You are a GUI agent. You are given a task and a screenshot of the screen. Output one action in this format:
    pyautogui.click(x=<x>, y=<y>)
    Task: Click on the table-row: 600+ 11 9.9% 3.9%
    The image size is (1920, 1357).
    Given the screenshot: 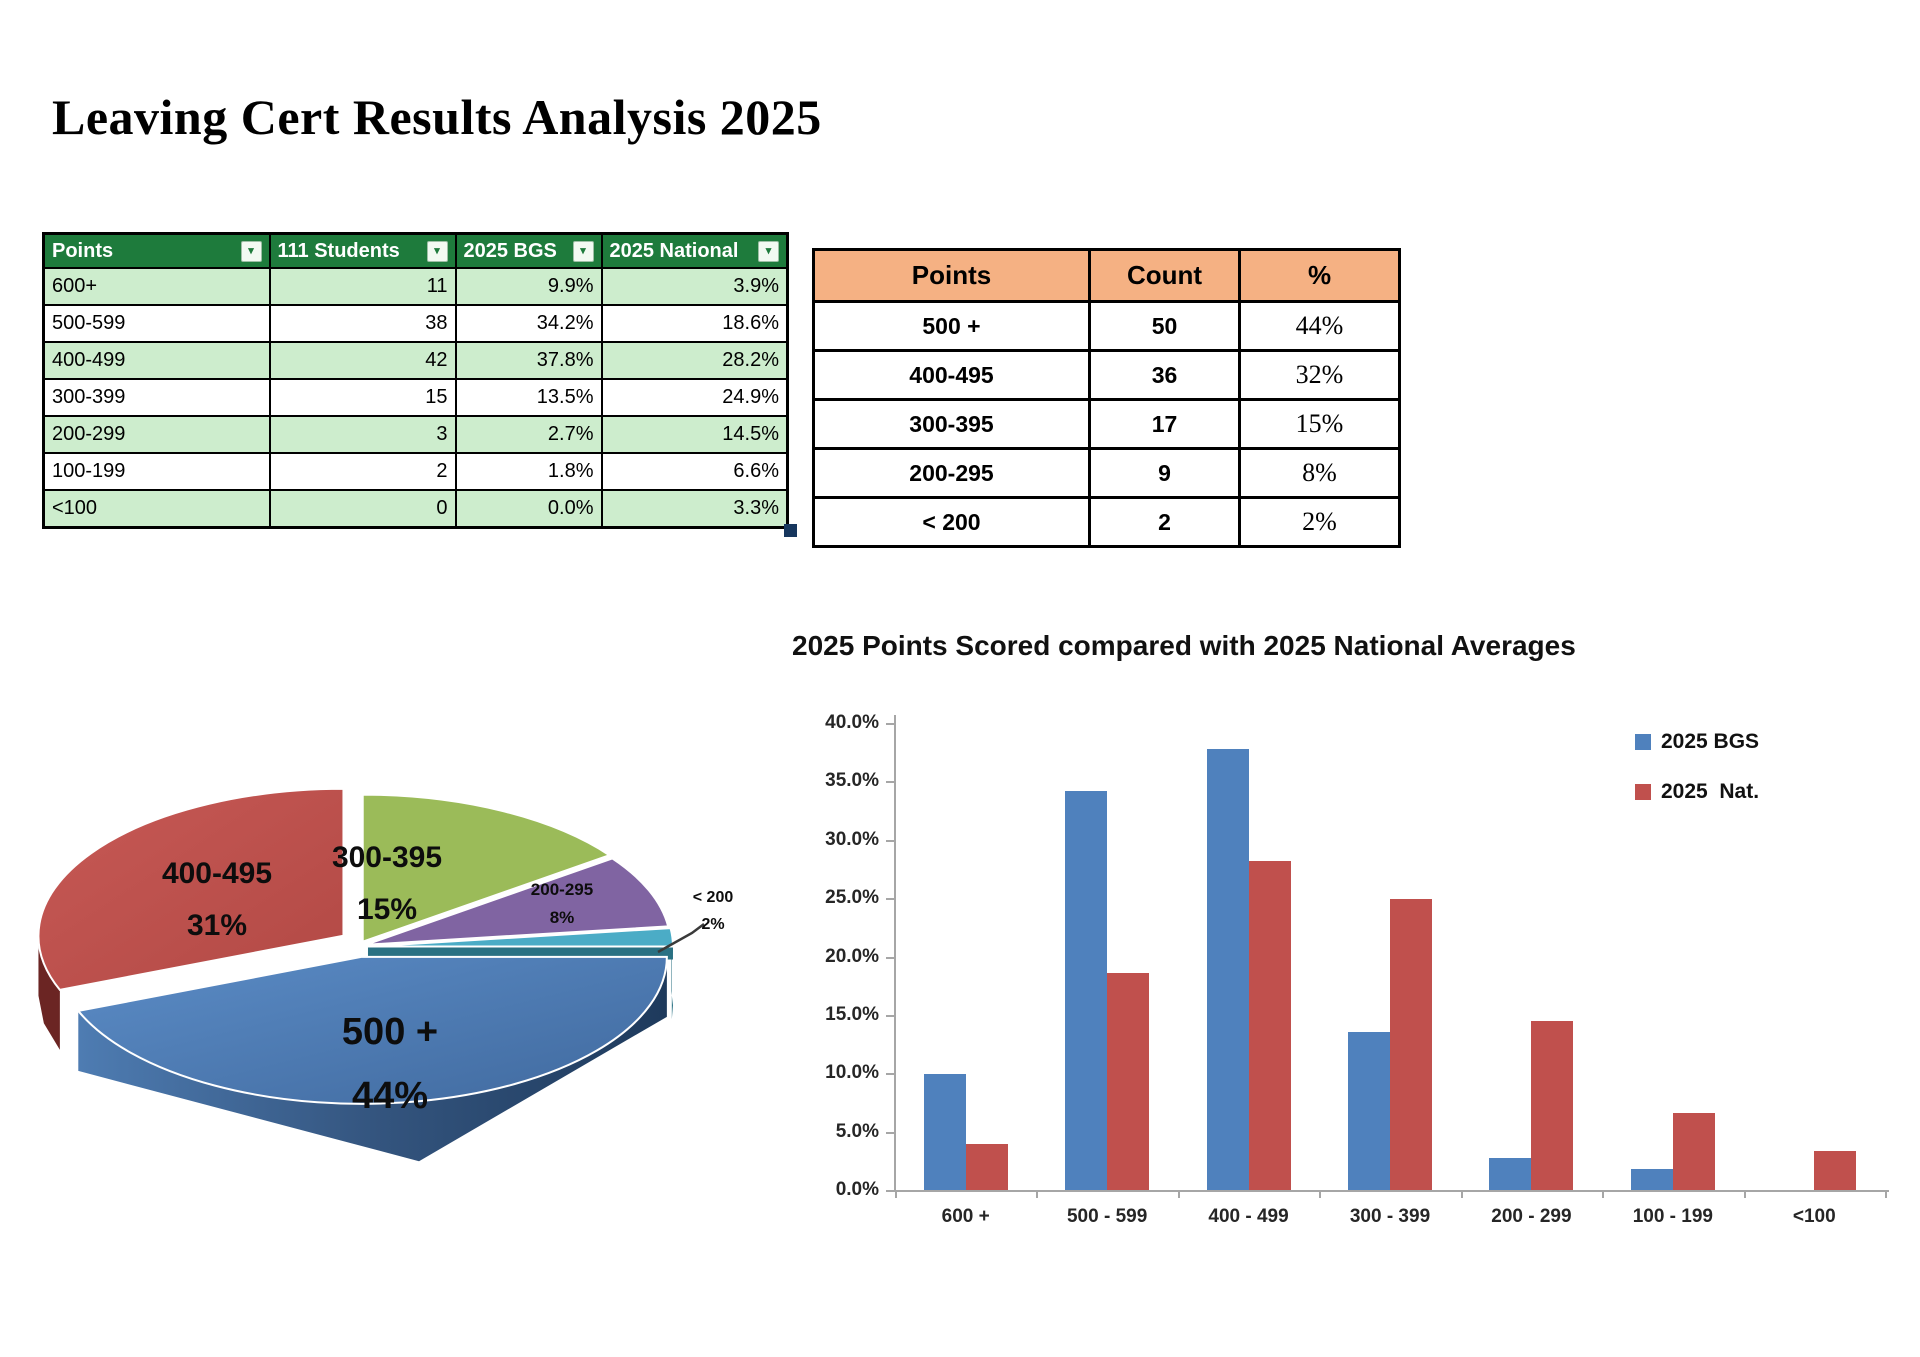 What is the action you would take?
    pyautogui.click(x=415, y=286)
    